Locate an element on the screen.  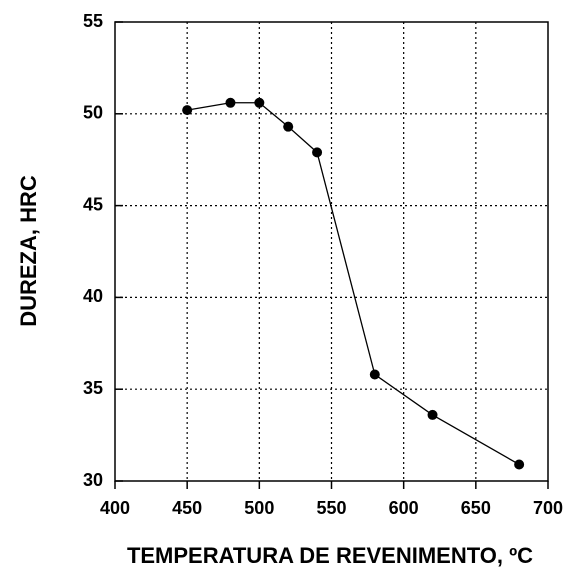
x-axis-title: TEMPERATURA DE REVENIMENTO, ºC is located at coordinates (330, 555).